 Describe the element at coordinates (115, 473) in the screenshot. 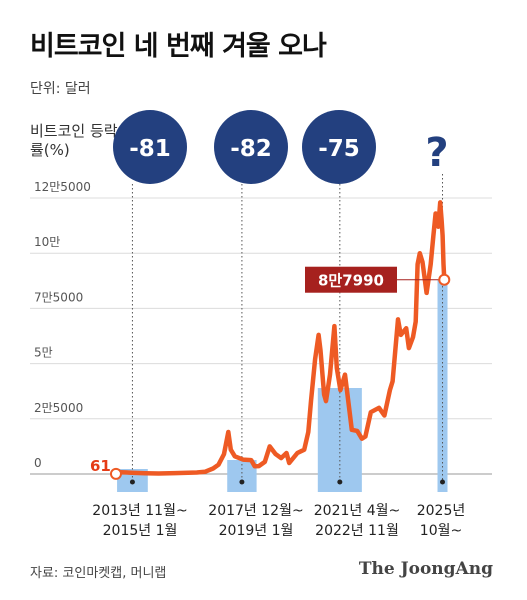

I see `start-point` at that location.